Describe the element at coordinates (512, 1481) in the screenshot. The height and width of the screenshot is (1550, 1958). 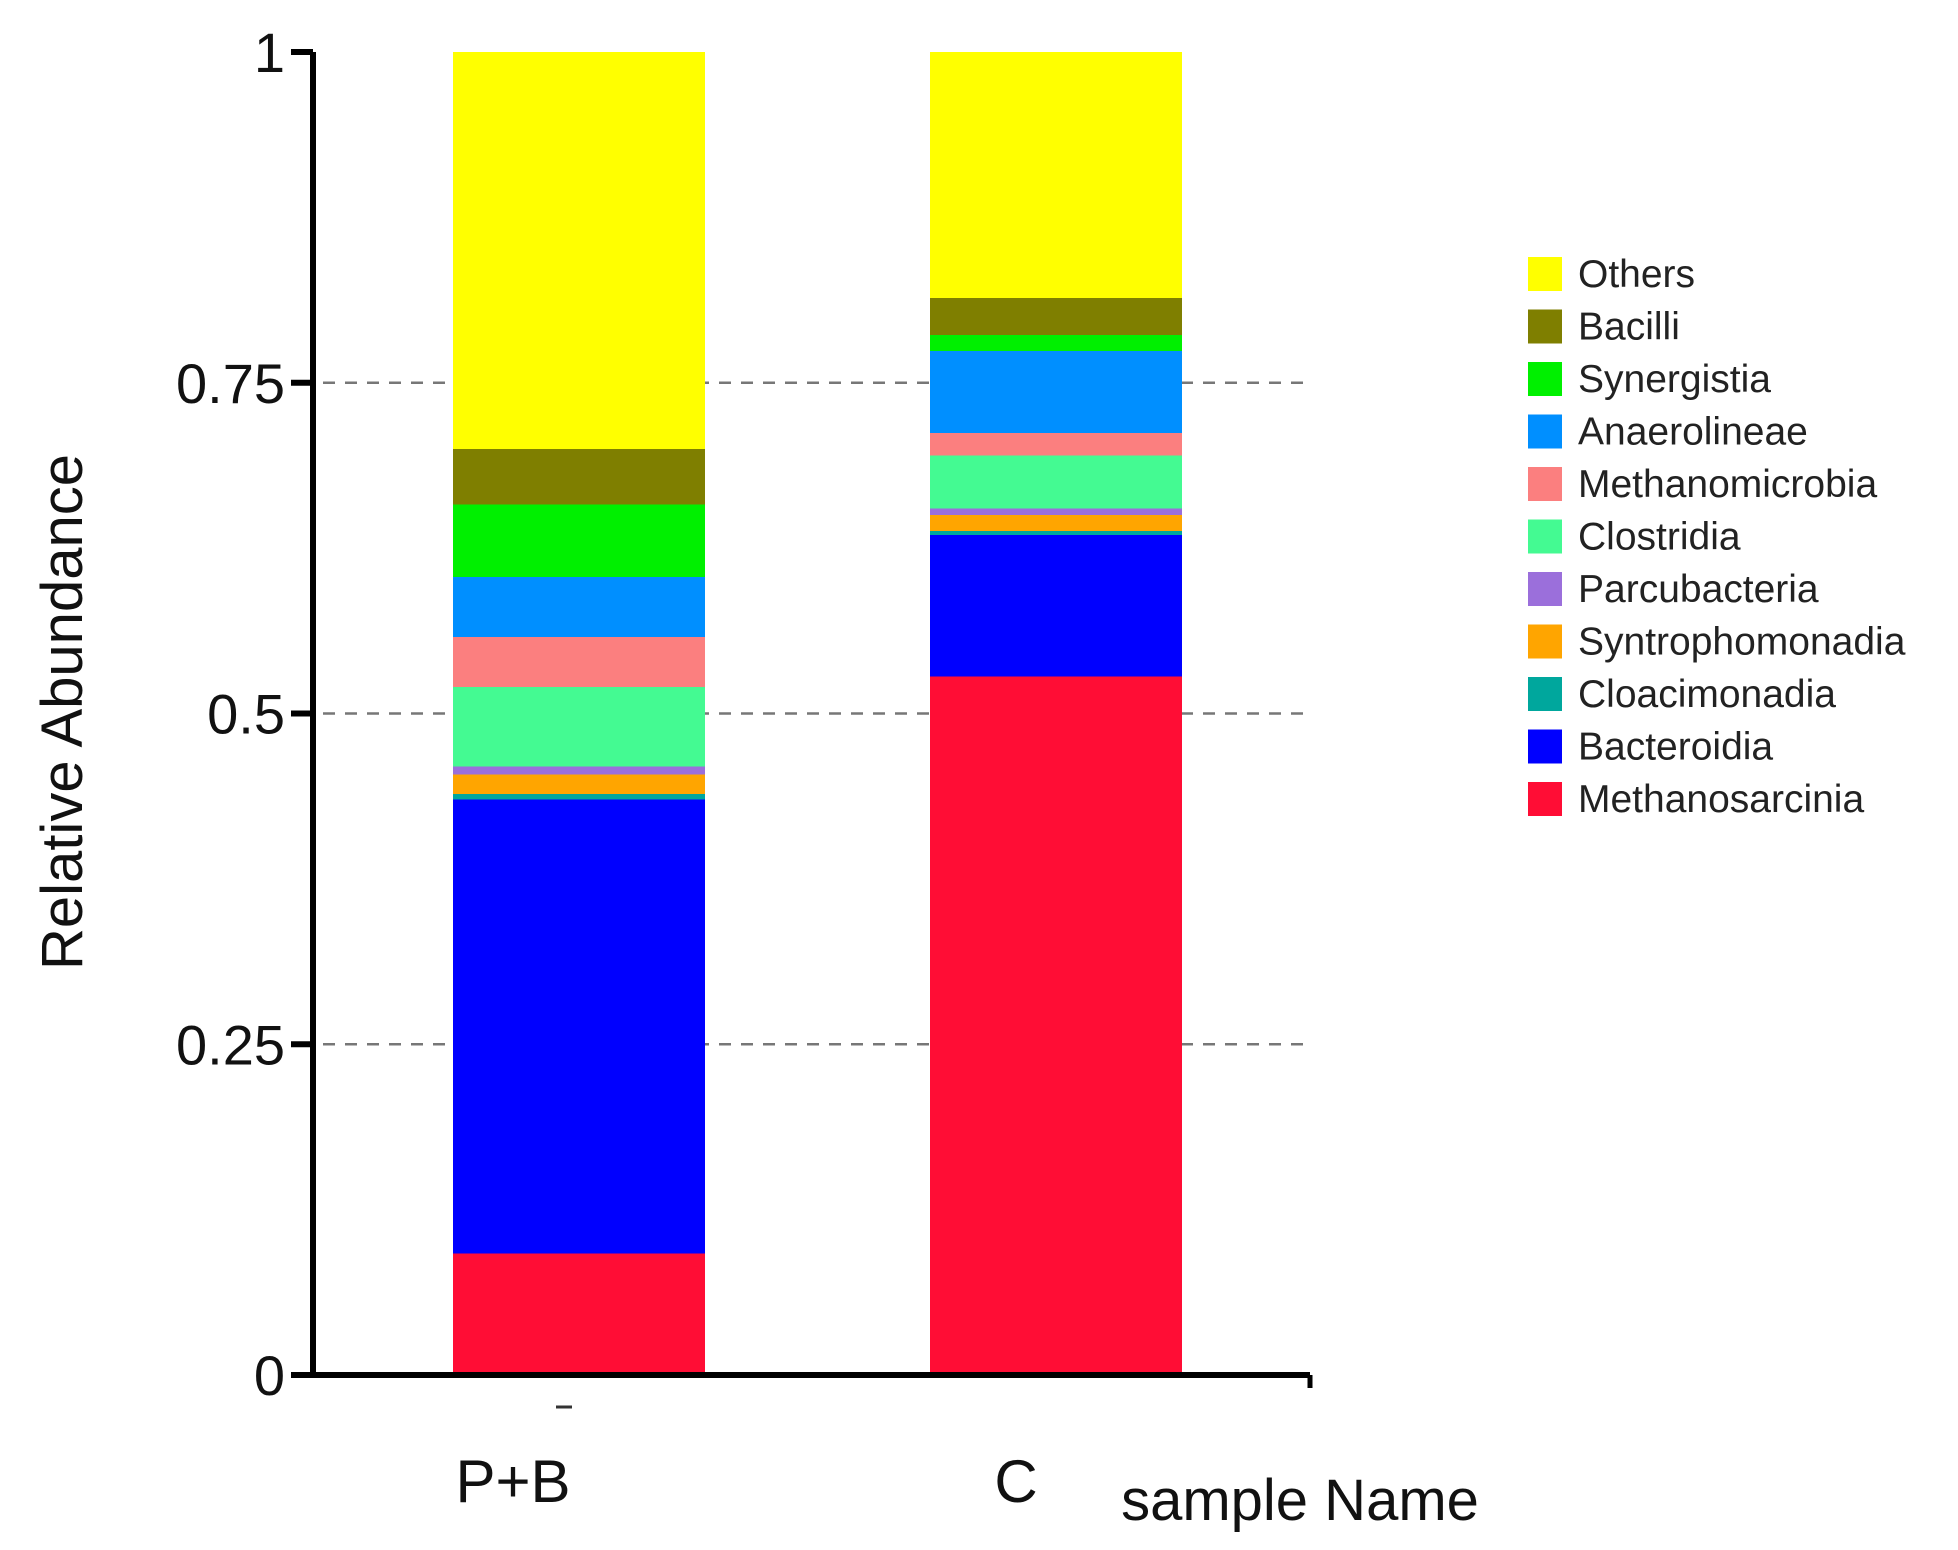
I see `x-tick-label: P+B` at that location.